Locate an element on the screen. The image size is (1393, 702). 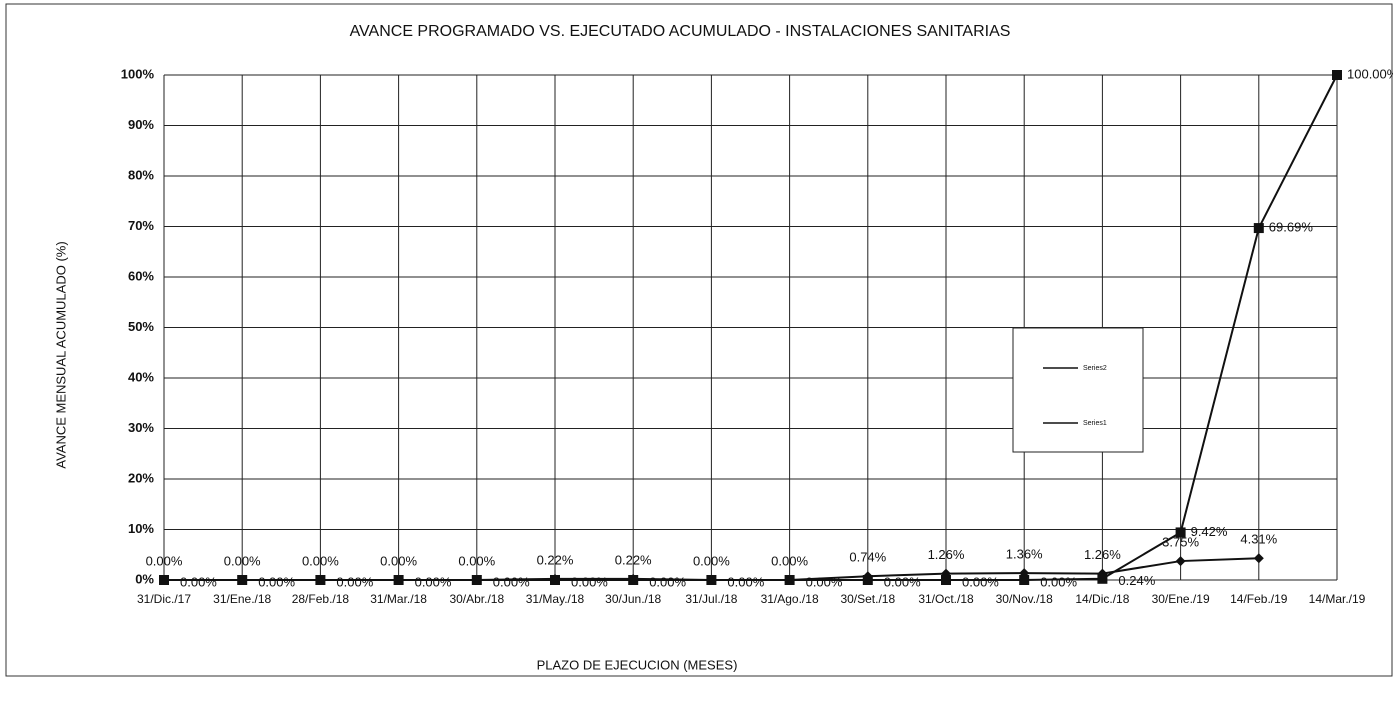
x-tick-label: 30/Ene./19 is located at coordinates (1181, 599).